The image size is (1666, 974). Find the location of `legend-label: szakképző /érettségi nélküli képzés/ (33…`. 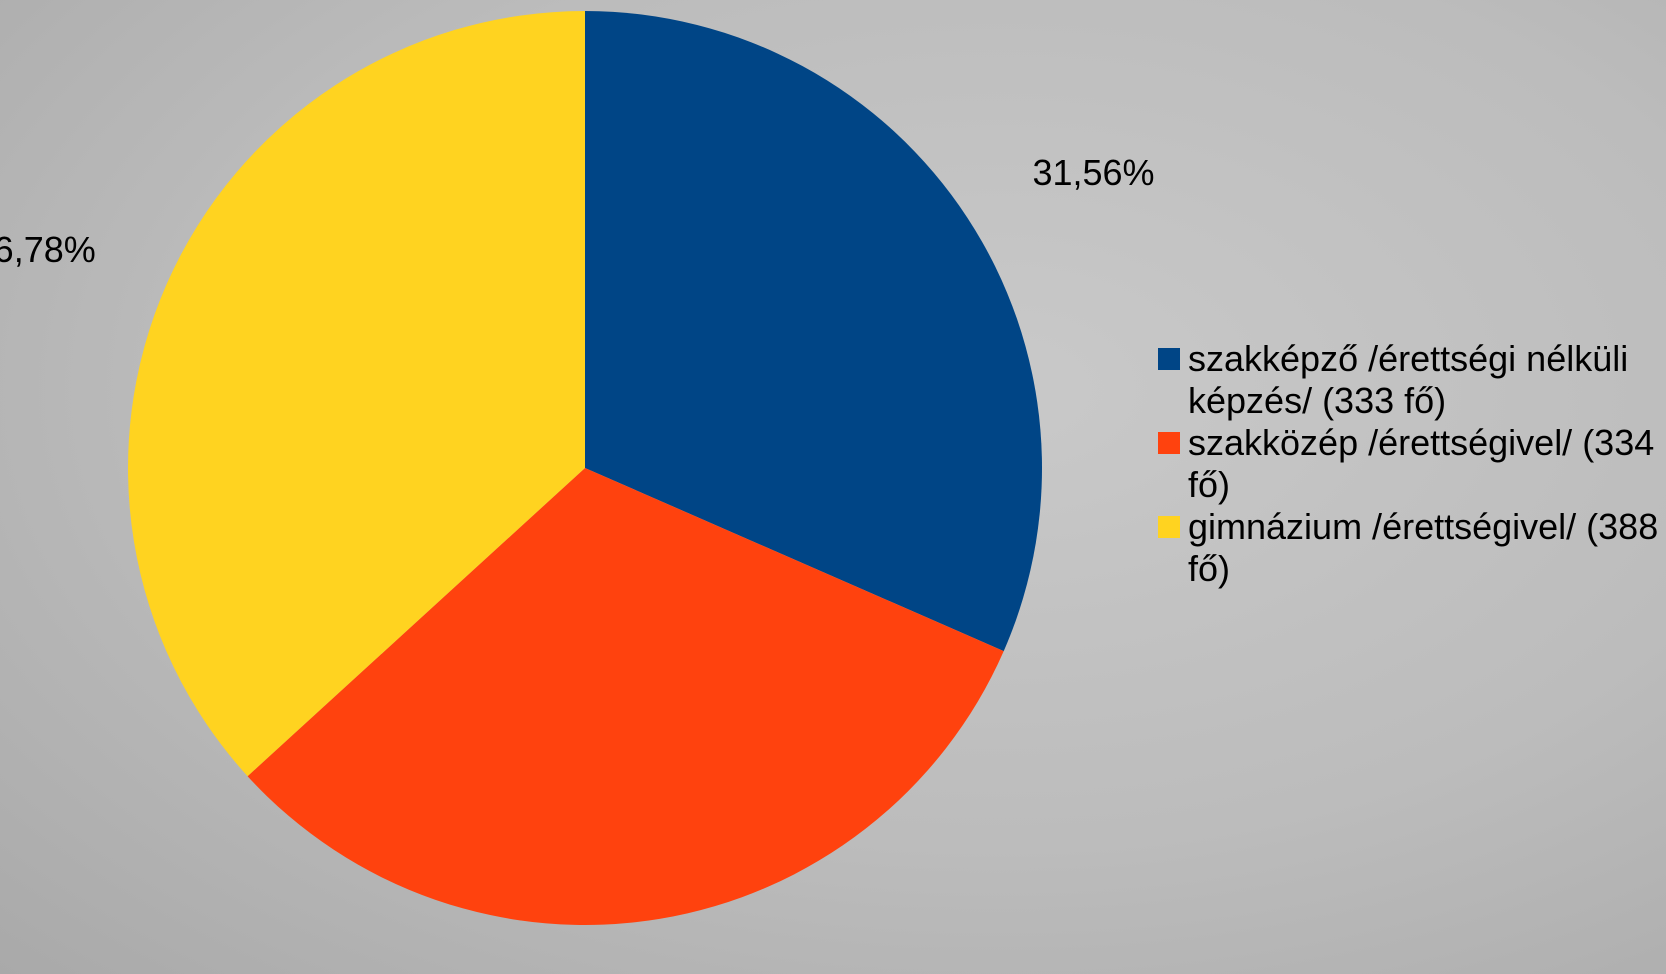

legend-label: szakképző /érettségi nélküli képzés/ (33… is located at coordinates (1408, 379).